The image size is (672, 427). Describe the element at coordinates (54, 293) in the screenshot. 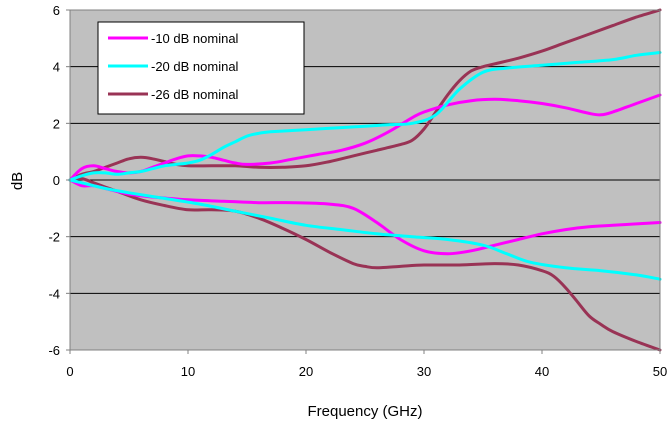

I see `y-tick-label: -4` at that location.